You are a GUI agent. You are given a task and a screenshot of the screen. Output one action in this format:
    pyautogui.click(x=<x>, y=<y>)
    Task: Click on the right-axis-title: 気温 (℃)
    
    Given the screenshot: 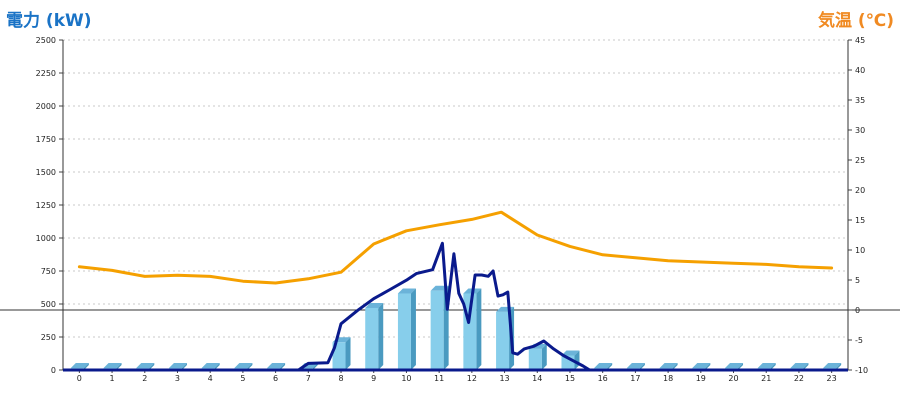 What is the action you would take?
    pyautogui.click(x=855, y=21)
    